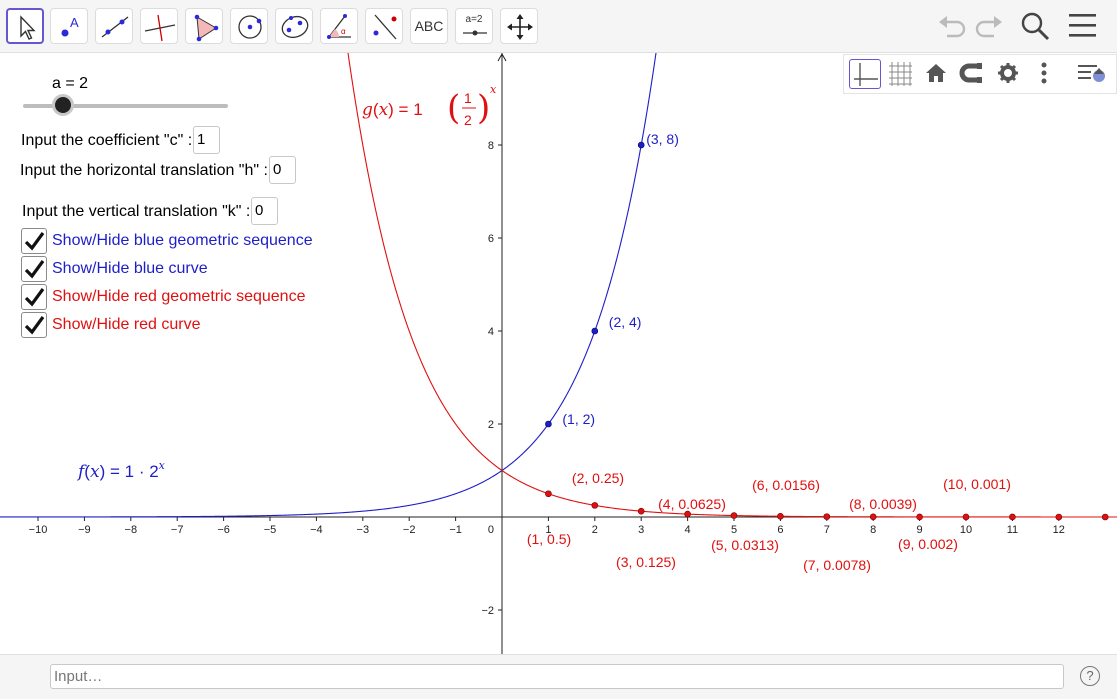 This screenshot has height=699, width=1117. Describe the element at coordinates (1090, 676) in the screenshot. I see `help-button: ?` at that location.